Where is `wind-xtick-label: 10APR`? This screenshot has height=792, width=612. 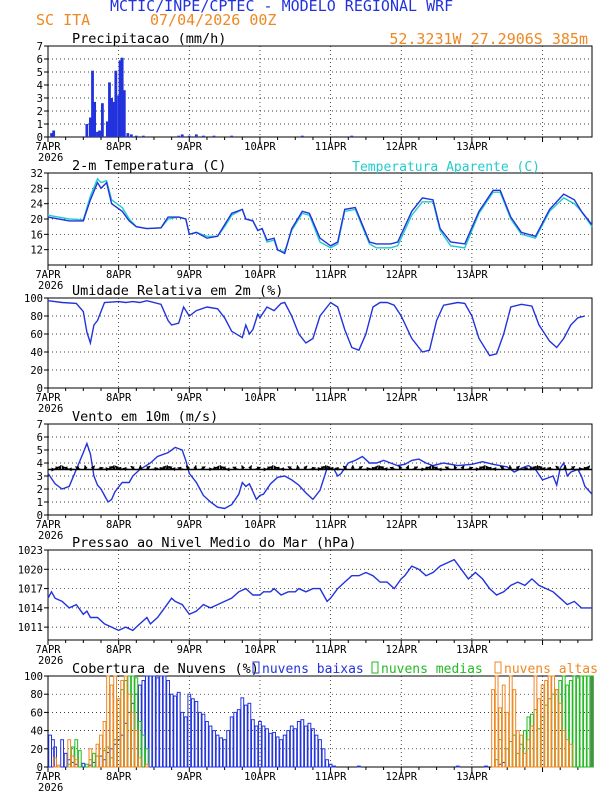
wind-xtick-label: 10APR is located at coordinates (260, 525).